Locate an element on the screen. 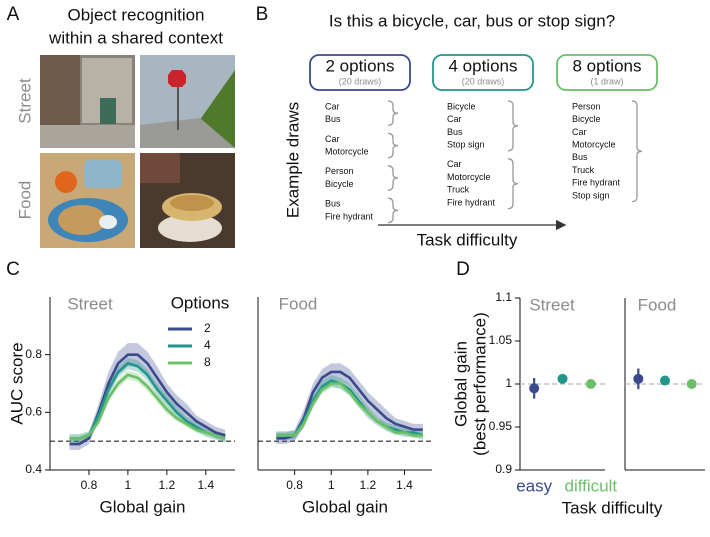 This screenshot has height=537, width=710. legend-label: 8 is located at coordinates (207, 362).